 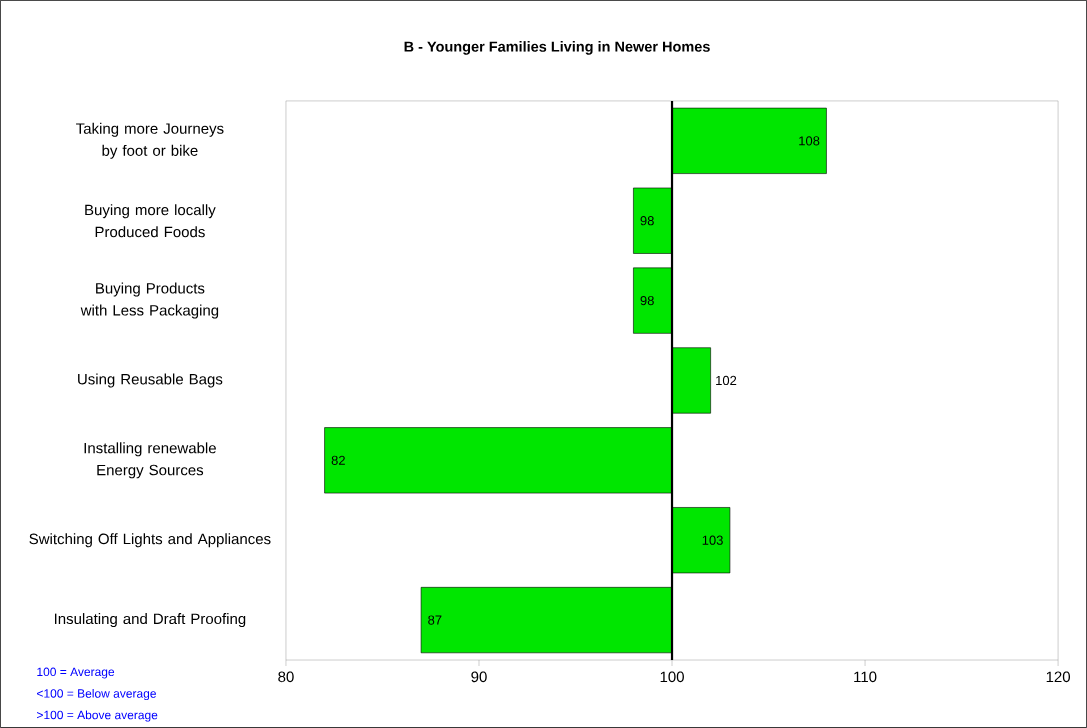 What do you see at coordinates (338, 460) in the screenshot?
I see `data-label: 82` at bounding box center [338, 460].